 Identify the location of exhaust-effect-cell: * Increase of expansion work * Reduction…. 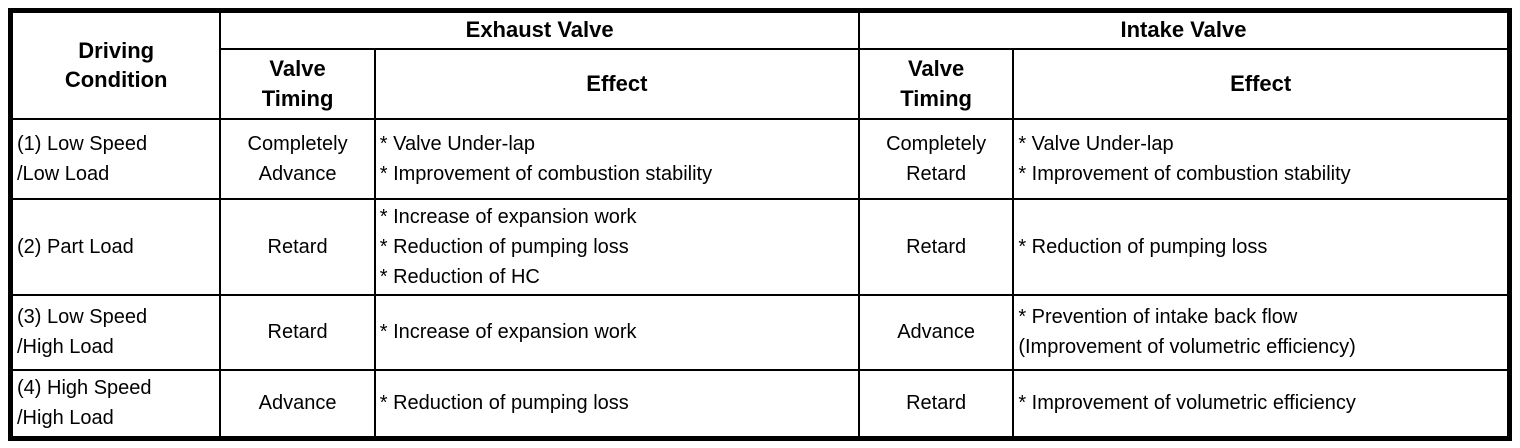
(616, 246).